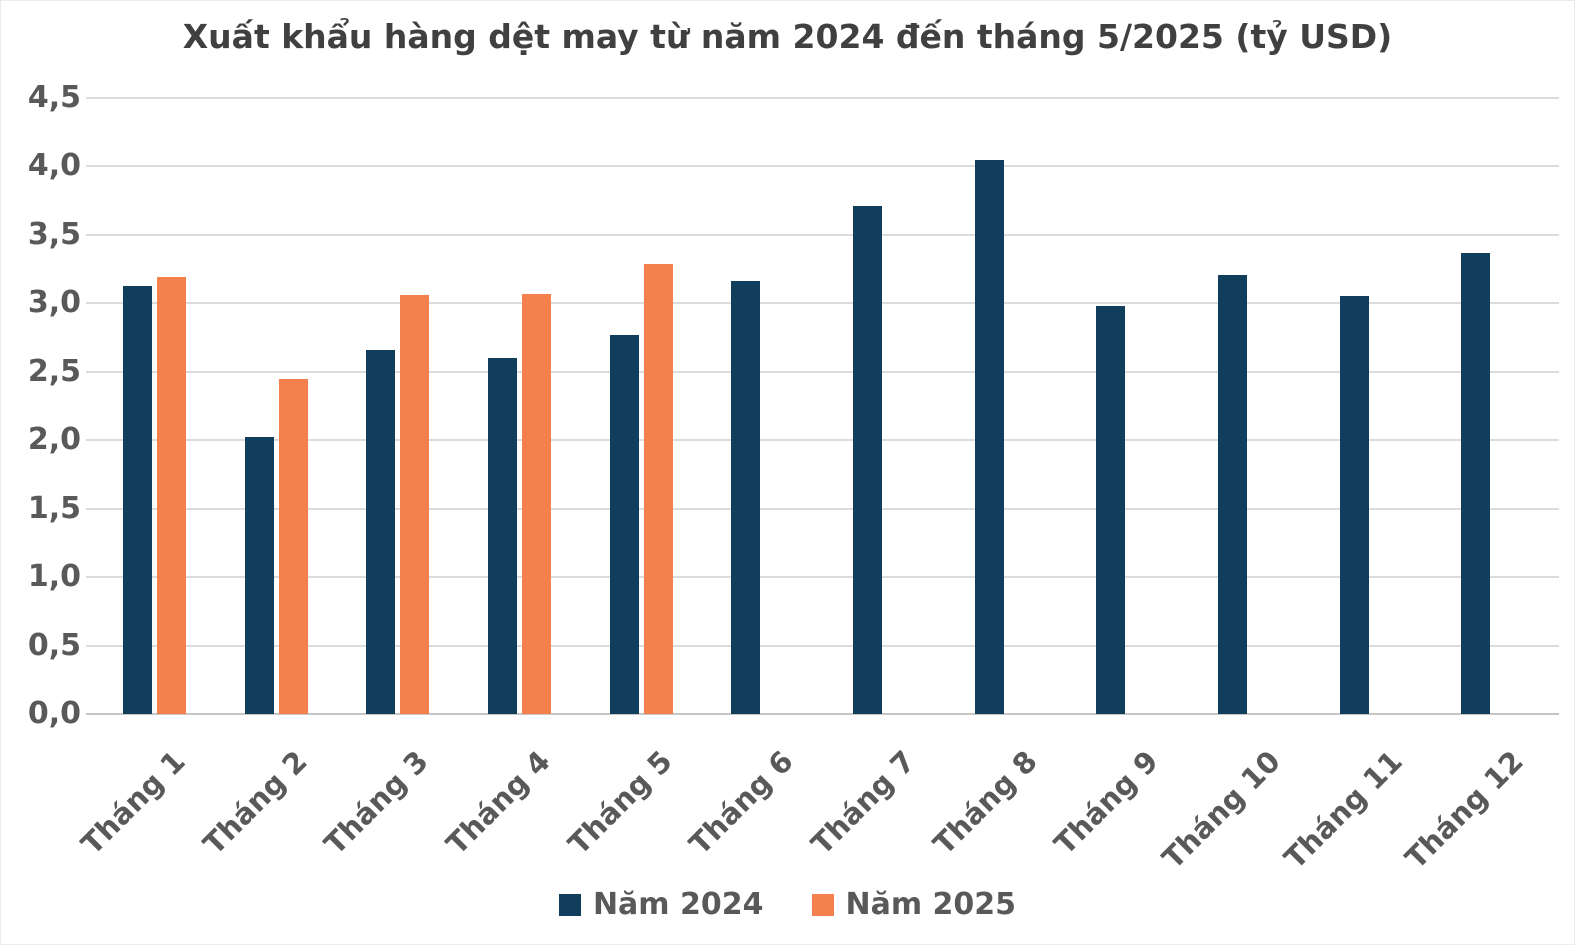 The height and width of the screenshot is (945, 1575). I want to click on y-axis-tick-label: 4,0, so click(54, 166).